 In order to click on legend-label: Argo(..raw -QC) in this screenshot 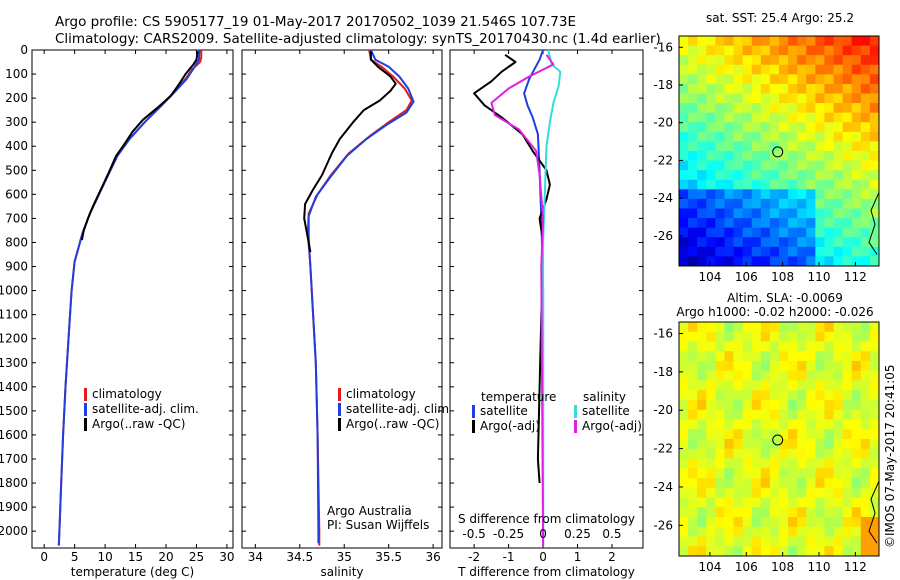, I will do `click(392, 424)`.